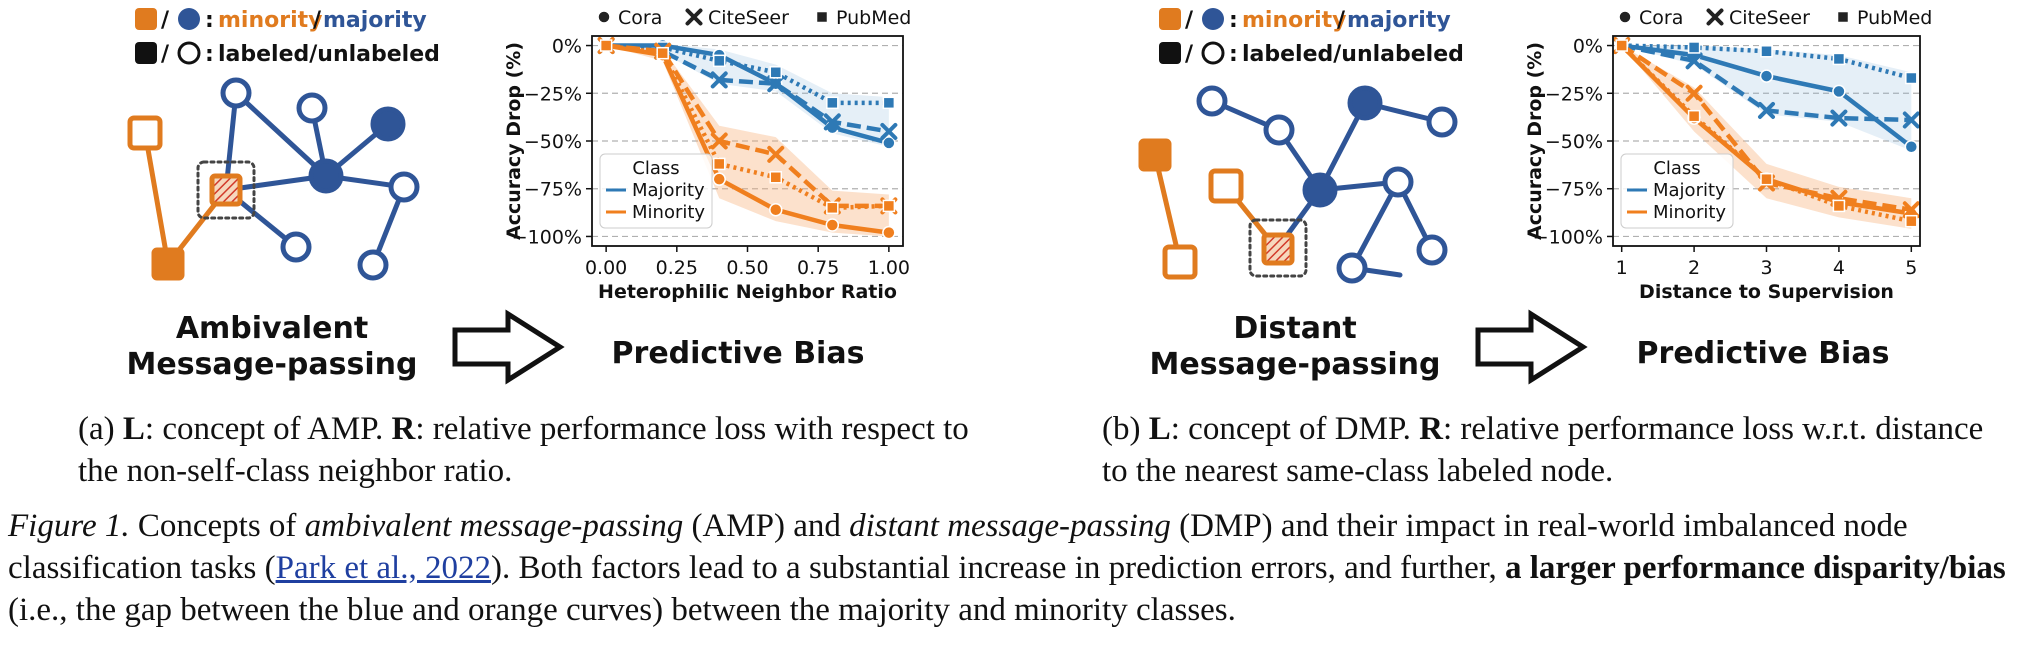  I want to click on y-tick-label: −100%, so click(1568, 237).